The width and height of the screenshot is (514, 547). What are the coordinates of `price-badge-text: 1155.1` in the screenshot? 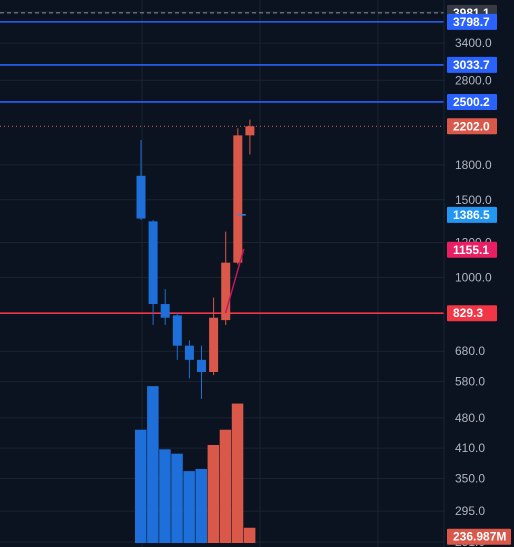 It's located at (471, 250).